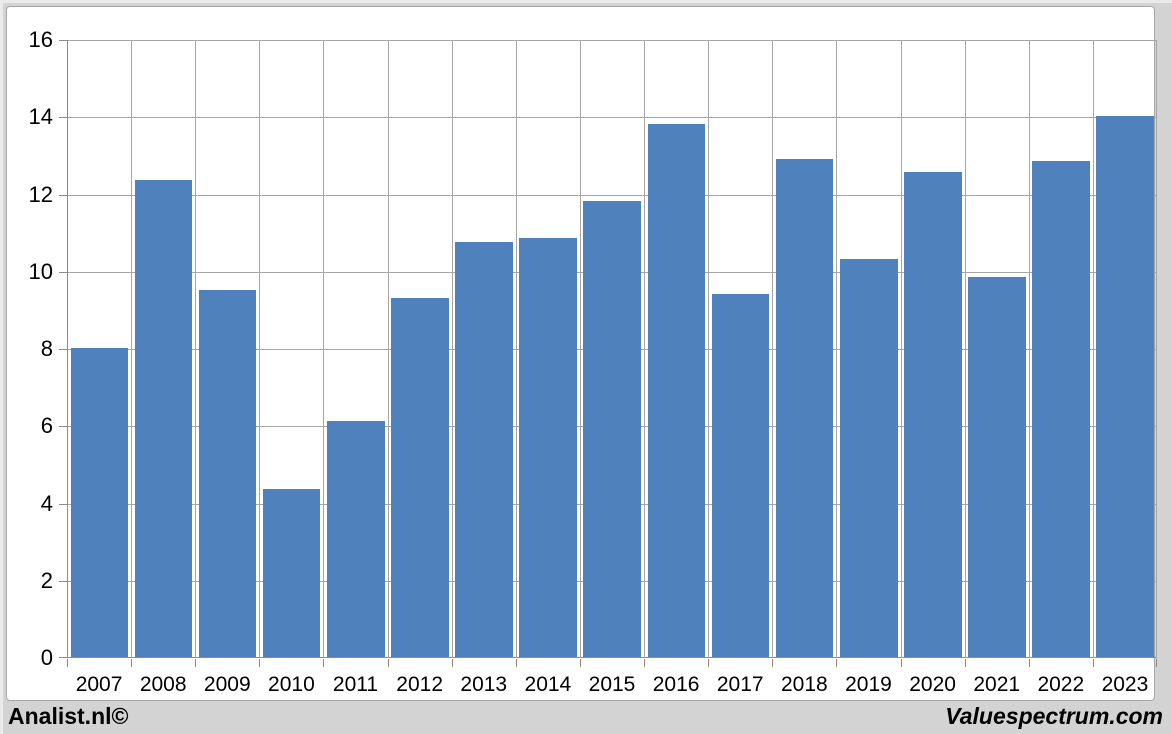 The width and height of the screenshot is (1172, 734). What do you see at coordinates (484, 449) in the screenshot?
I see `bar-2013` at bounding box center [484, 449].